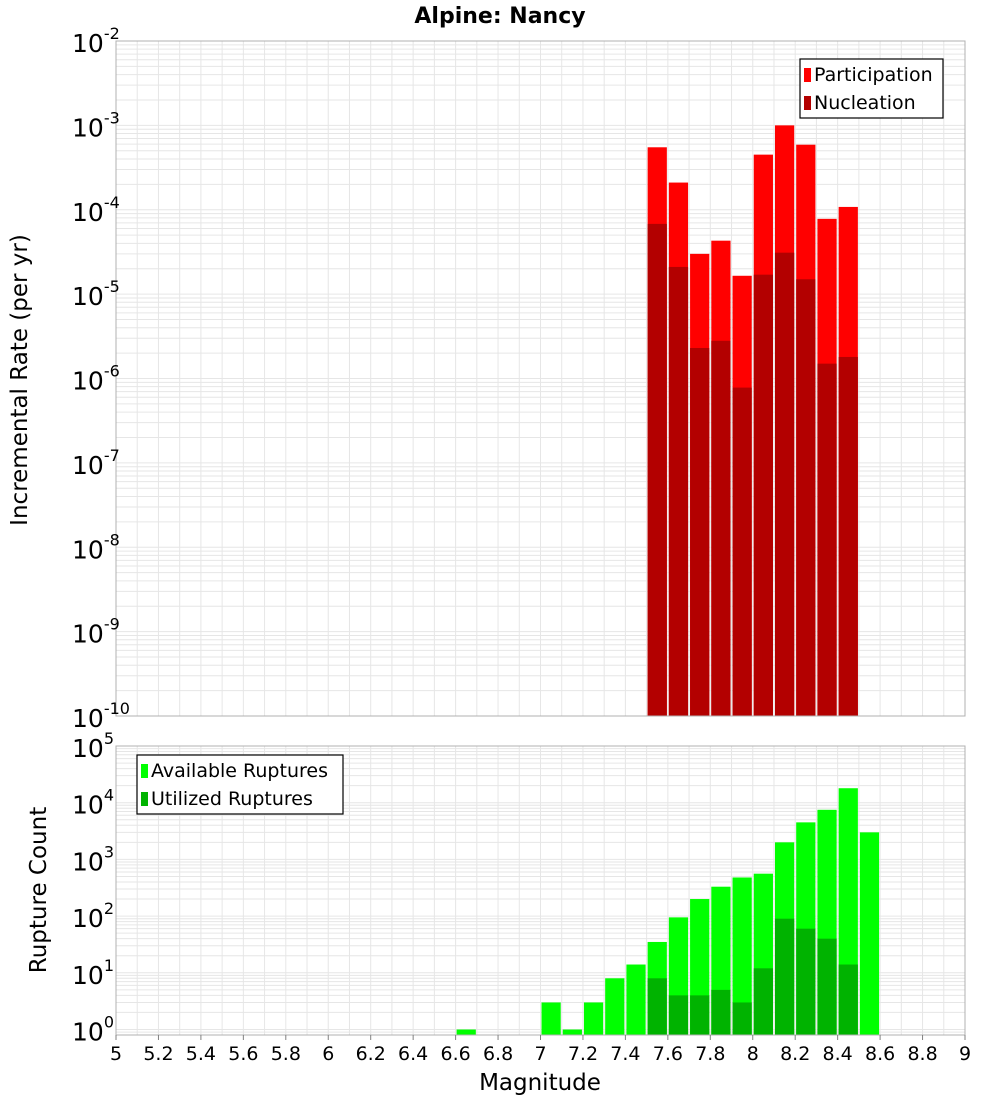  Describe the element at coordinates (117, 708) in the screenshot. I see `top-y-tick-exponent: -10` at that location.